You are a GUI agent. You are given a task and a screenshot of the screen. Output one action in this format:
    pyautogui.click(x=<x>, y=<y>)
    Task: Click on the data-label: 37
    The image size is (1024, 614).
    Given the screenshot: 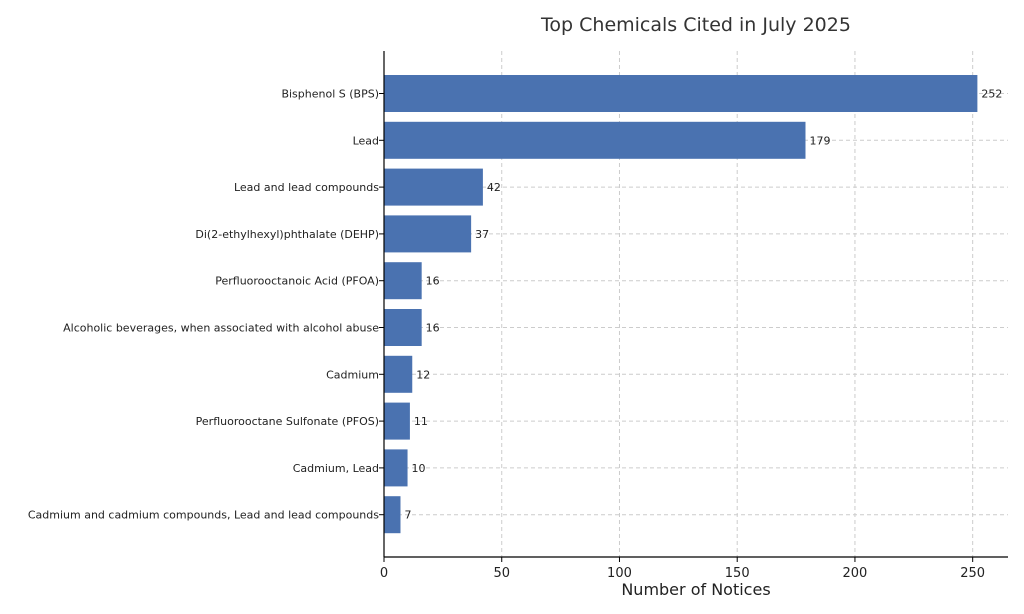 What is the action you would take?
    pyautogui.click(x=482, y=234)
    